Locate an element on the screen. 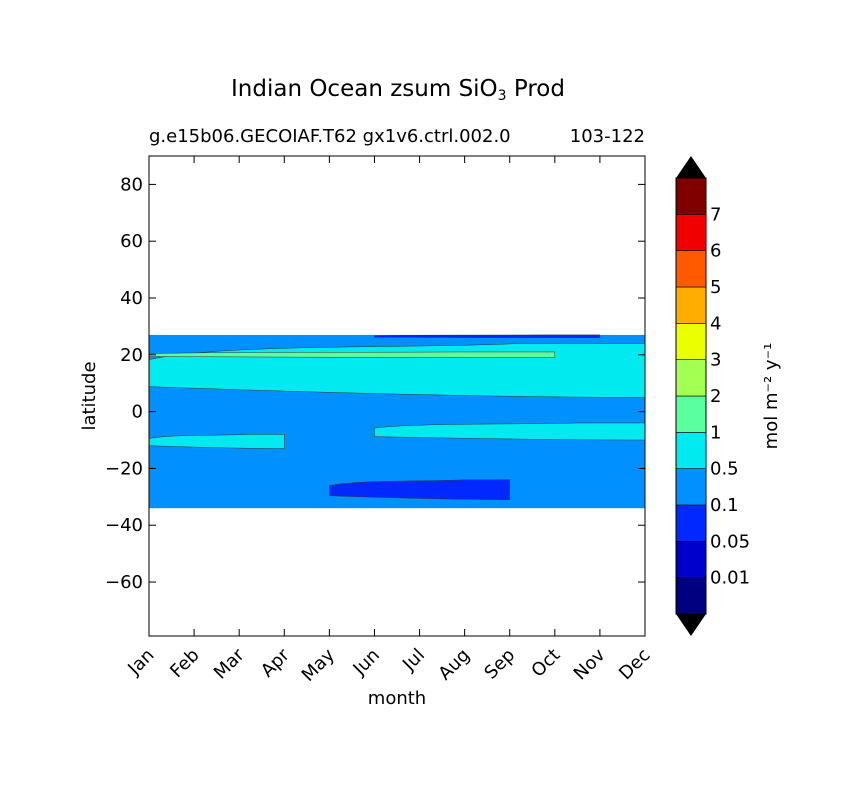 The height and width of the screenshot is (788, 863). y-tick-label: 80 is located at coordinates (131, 184).